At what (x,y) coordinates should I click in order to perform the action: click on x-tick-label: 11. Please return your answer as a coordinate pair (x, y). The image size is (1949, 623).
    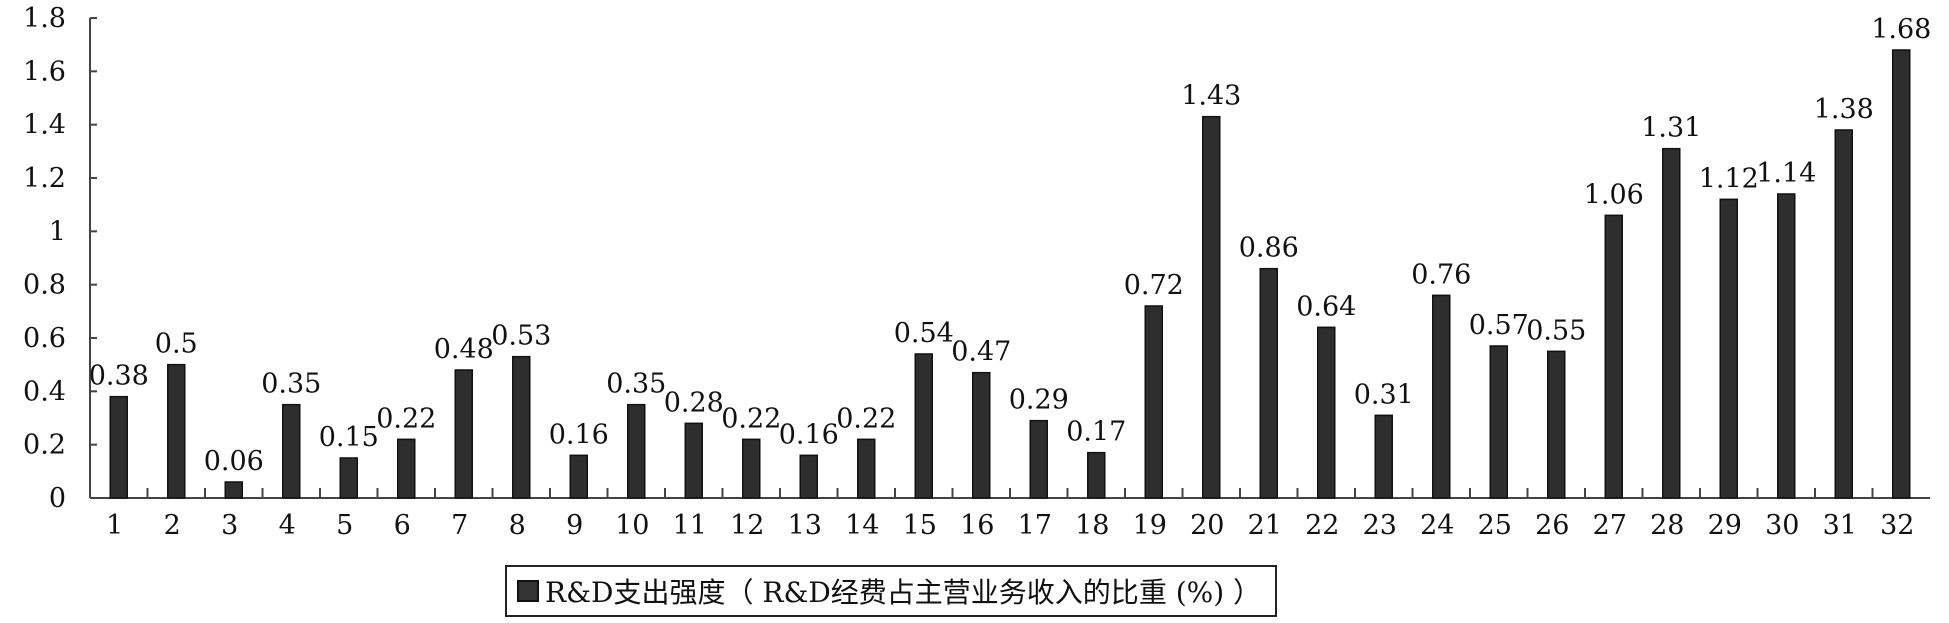
    Looking at the image, I should click on (690, 525).